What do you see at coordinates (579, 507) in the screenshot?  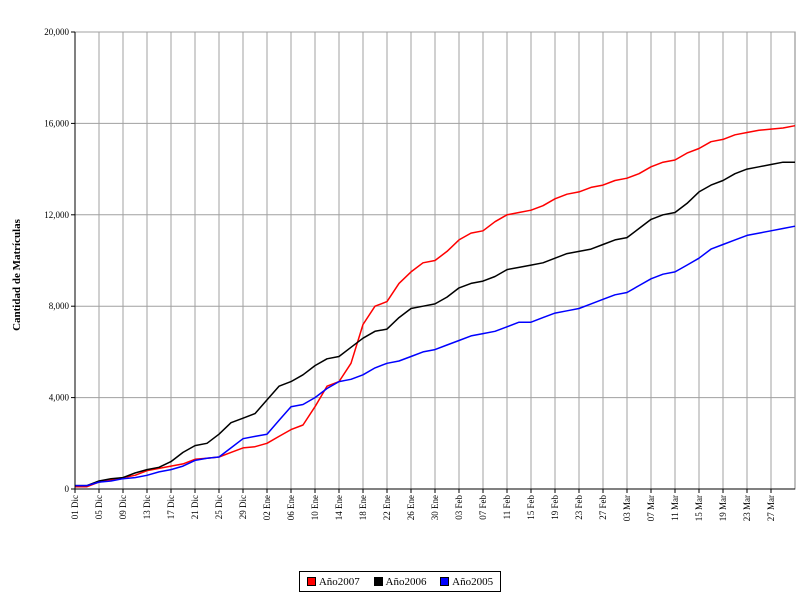 I see `x-tick-label: 23 Feb` at bounding box center [579, 507].